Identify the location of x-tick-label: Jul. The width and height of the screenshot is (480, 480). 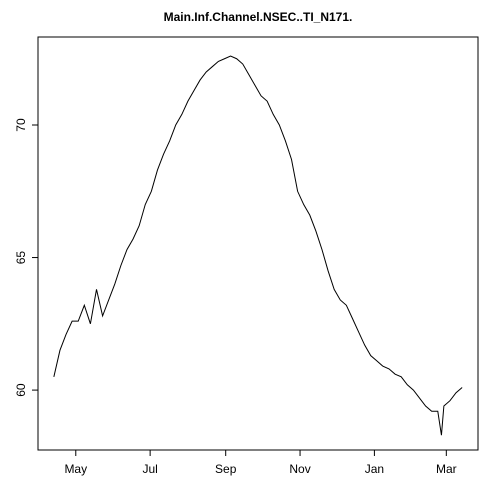
(149, 469).